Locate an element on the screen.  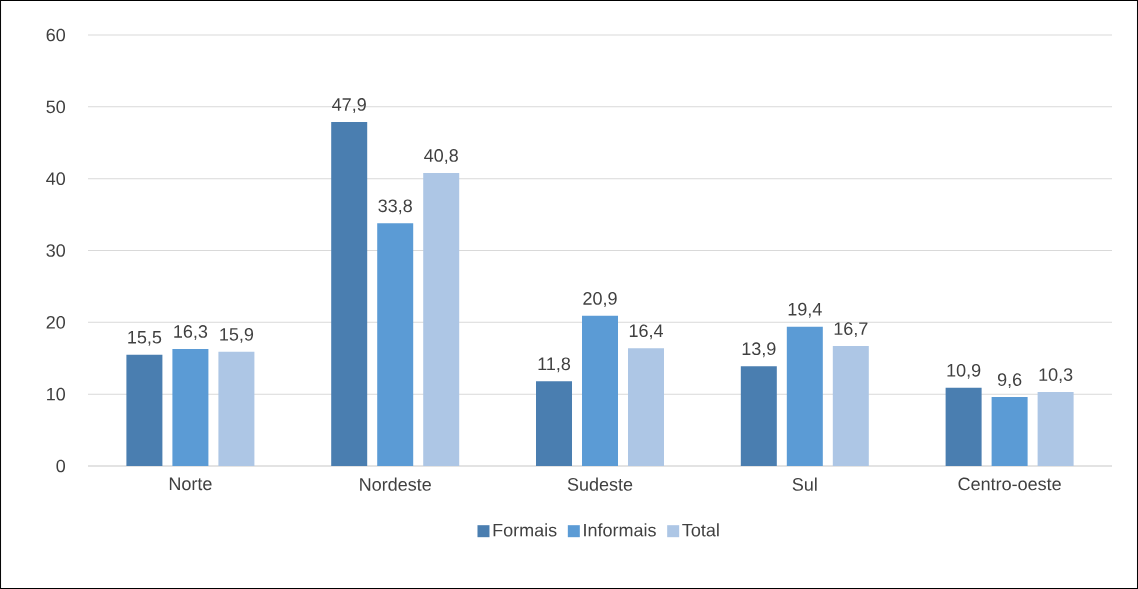
data-label: 16,7 is located at coordinates (851, 330).